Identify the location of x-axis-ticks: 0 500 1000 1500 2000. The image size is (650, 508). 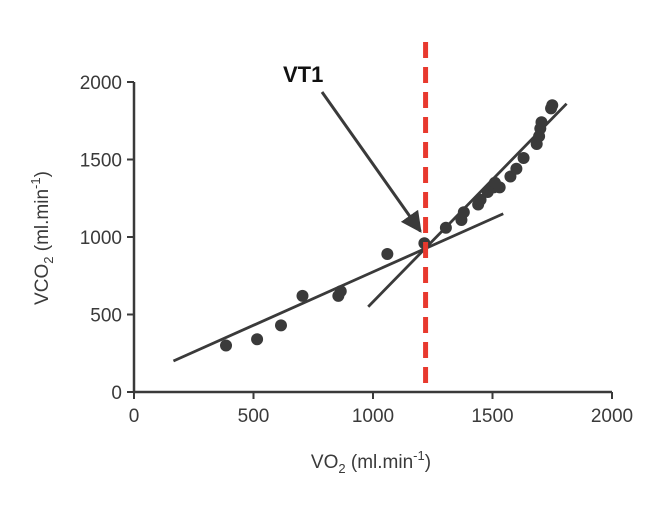
(381, 409).